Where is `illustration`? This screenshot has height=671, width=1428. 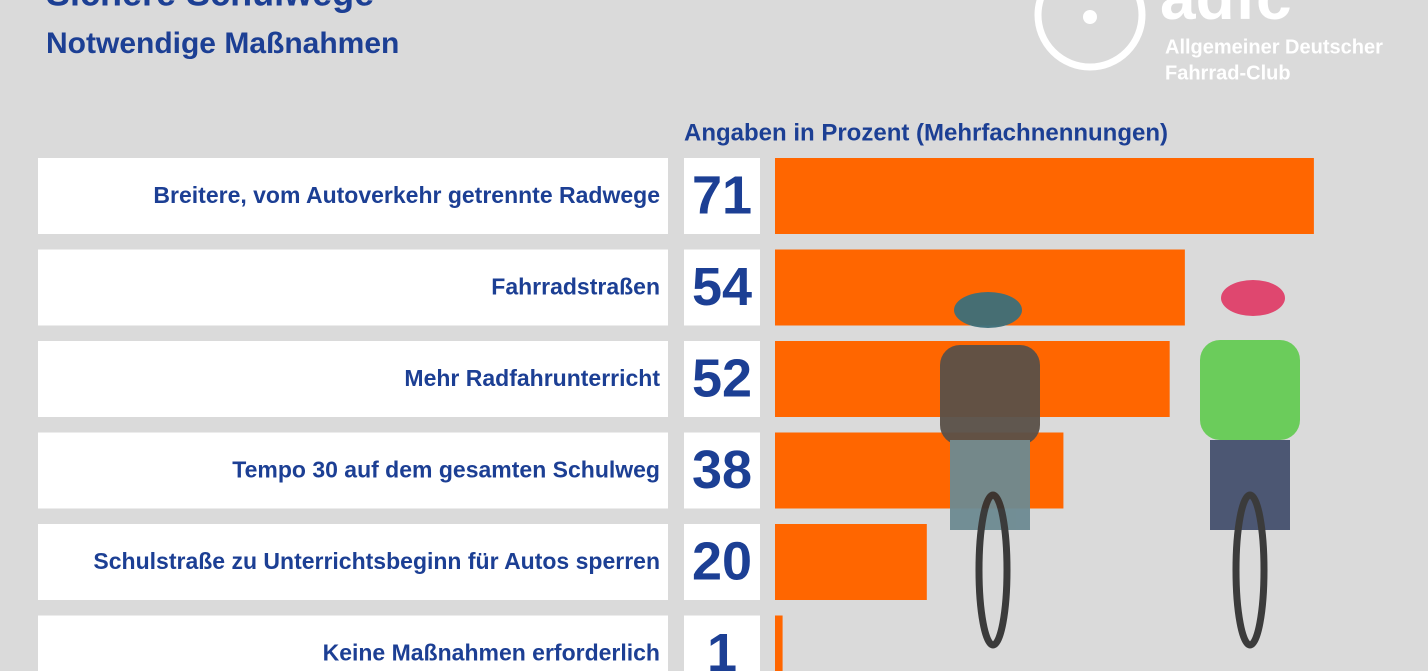 illustration is located at coordinates (1120, 464).